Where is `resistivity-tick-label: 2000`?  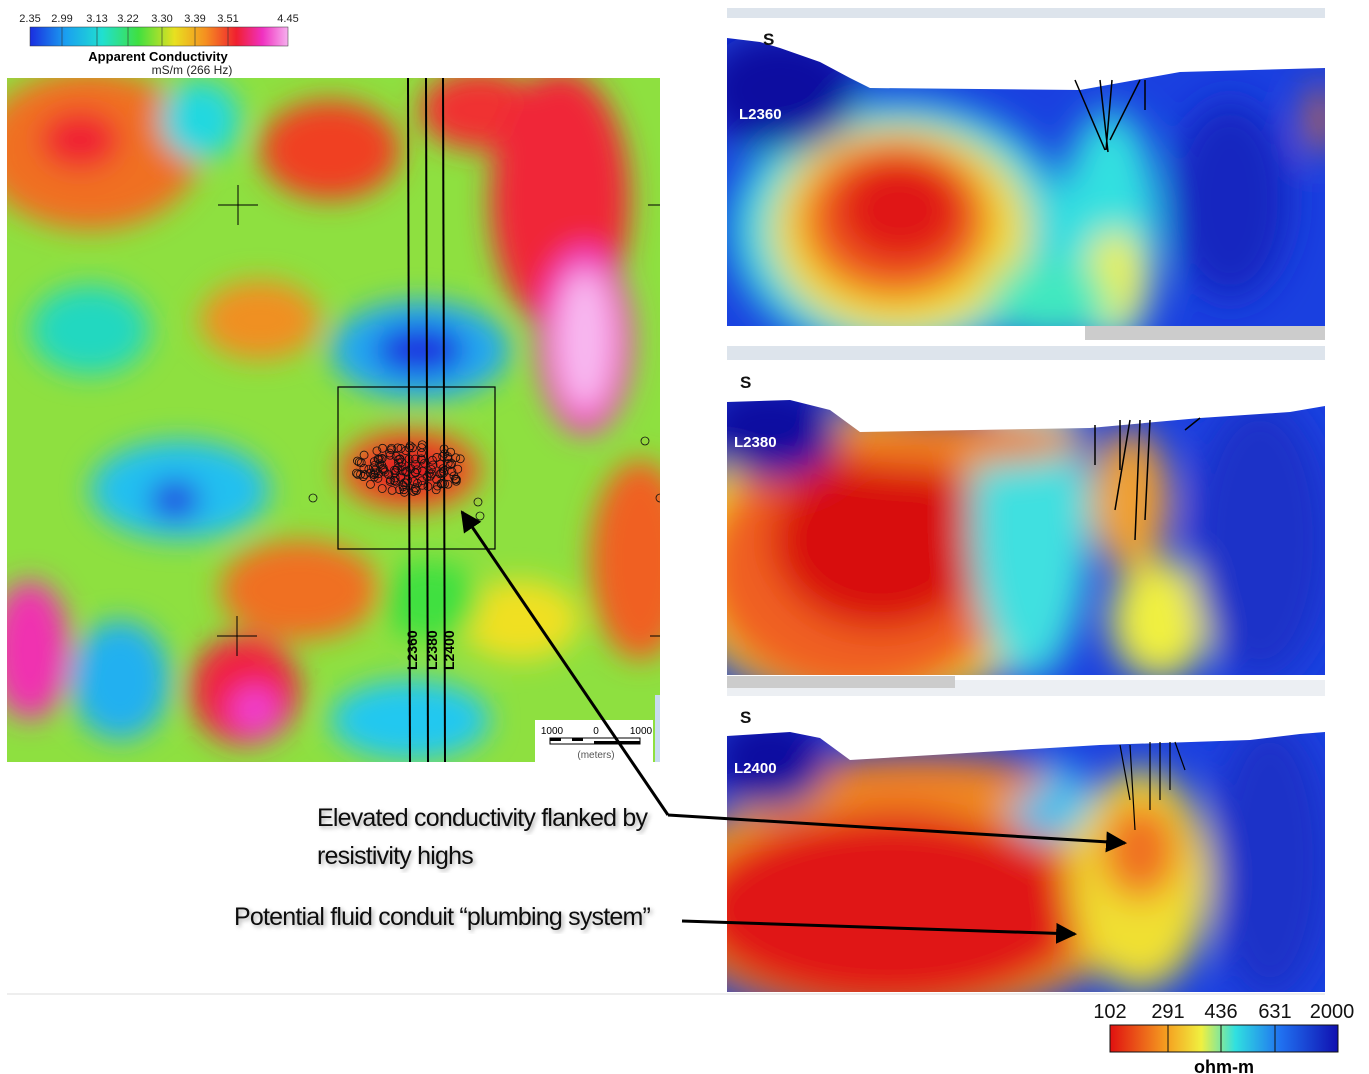 resistivity-tick-label: 2000 is located at coordinates (1332, 1012).